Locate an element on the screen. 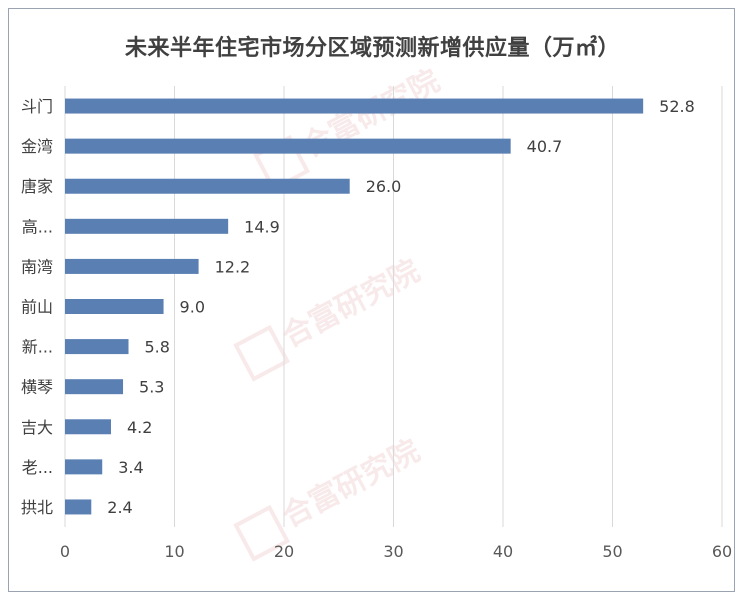 The image size is (745, 602). category-label: 横琴 is located at coordinates (37, 387).